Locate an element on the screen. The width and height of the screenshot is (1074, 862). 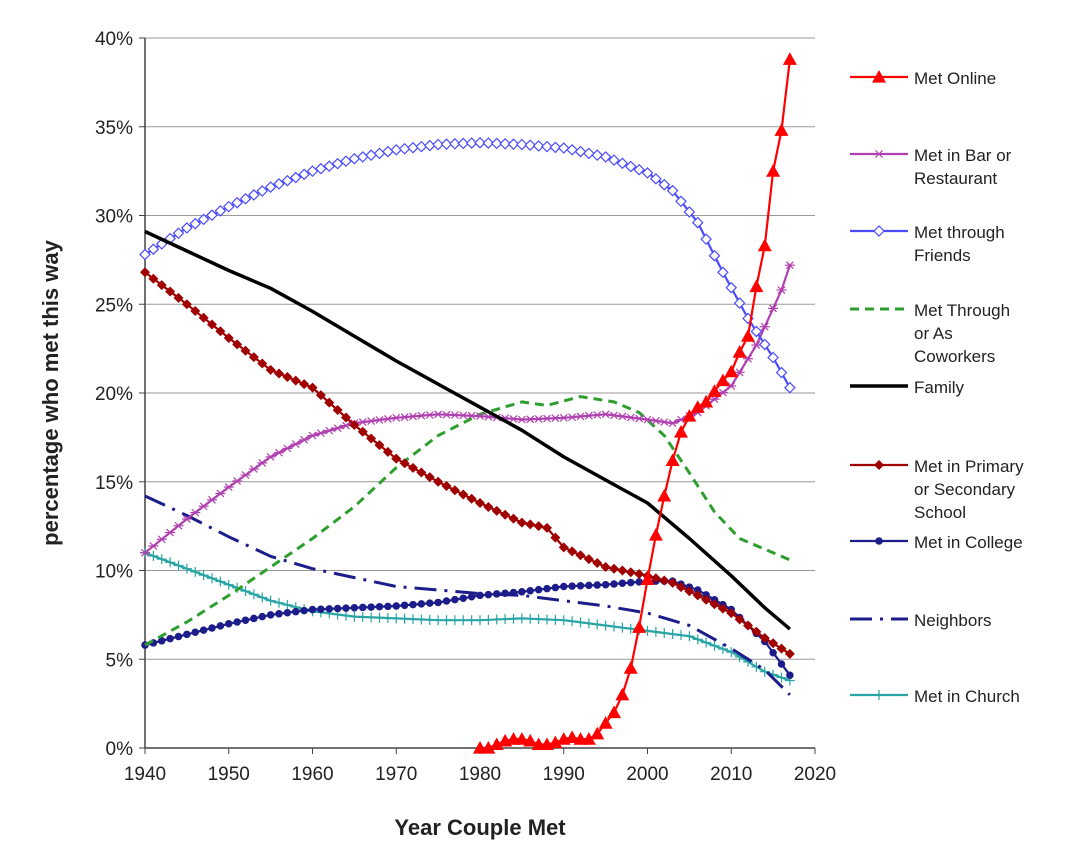
y-tick-label: 35% is located at coordinates (114, 128).